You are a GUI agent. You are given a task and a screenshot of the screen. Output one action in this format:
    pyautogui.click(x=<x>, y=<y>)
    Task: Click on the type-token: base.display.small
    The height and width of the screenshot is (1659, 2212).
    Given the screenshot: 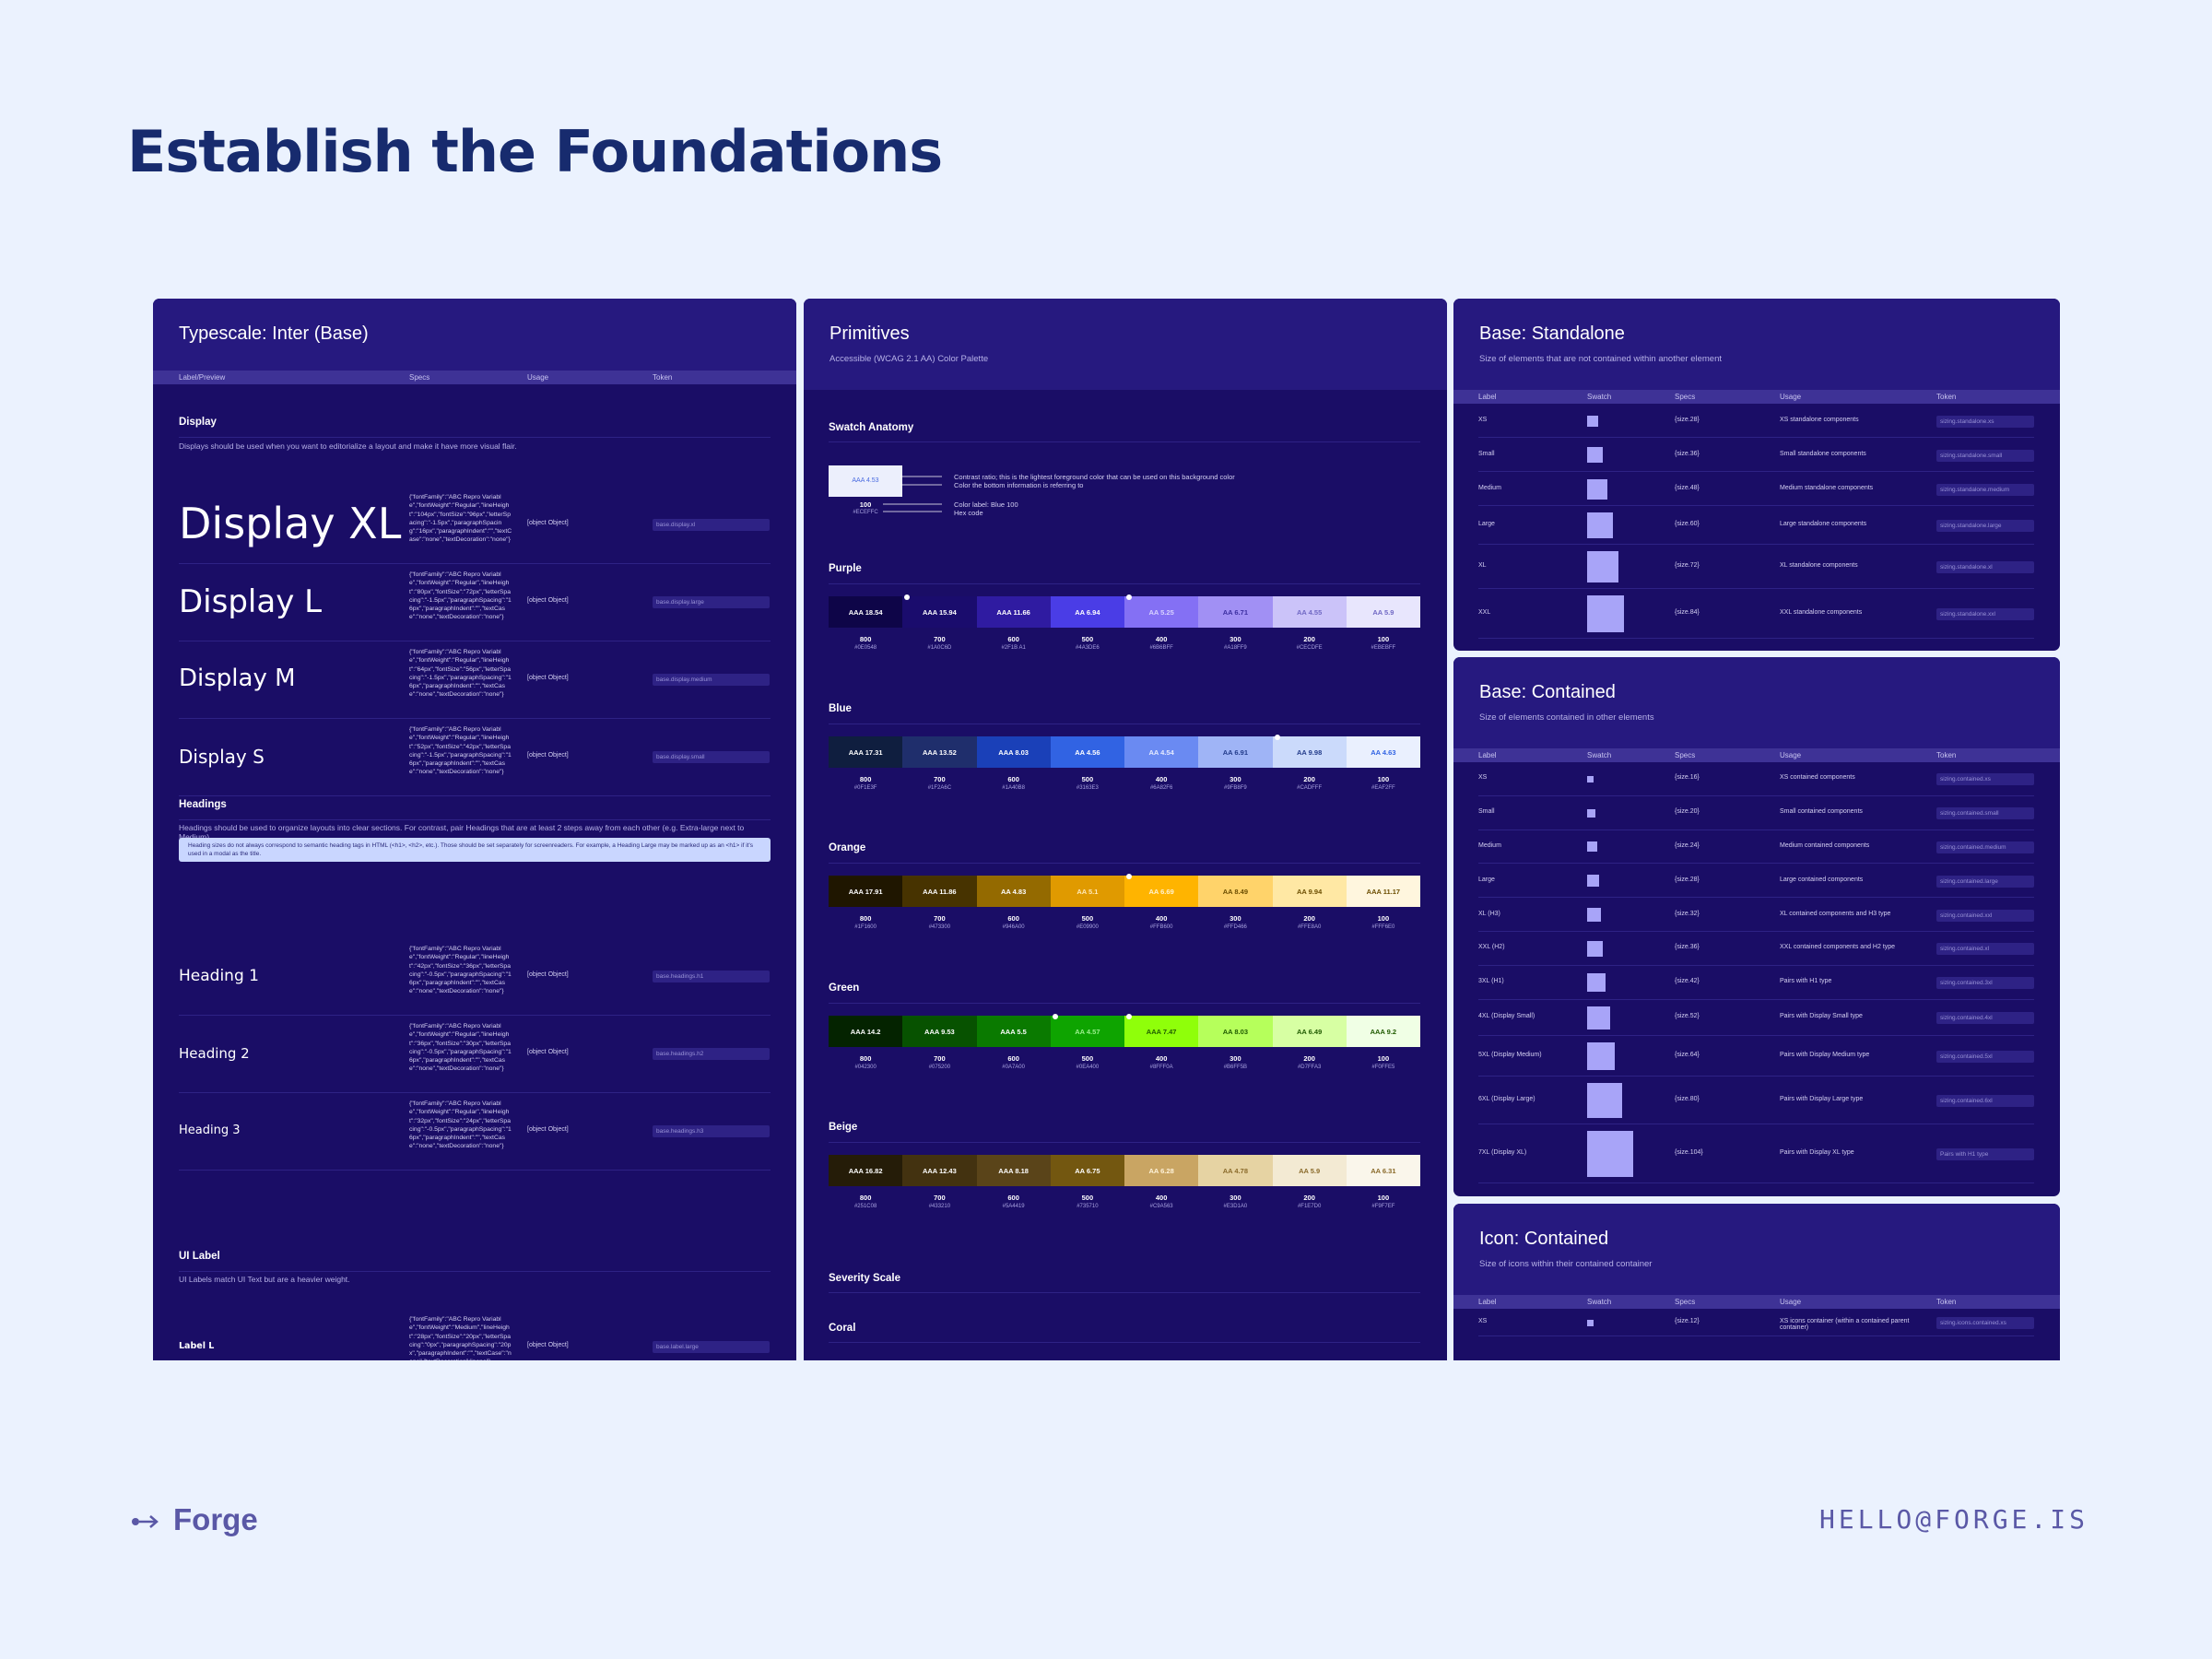 What is the action you would take?
    pyautogui.click(x=711, y=757)
    